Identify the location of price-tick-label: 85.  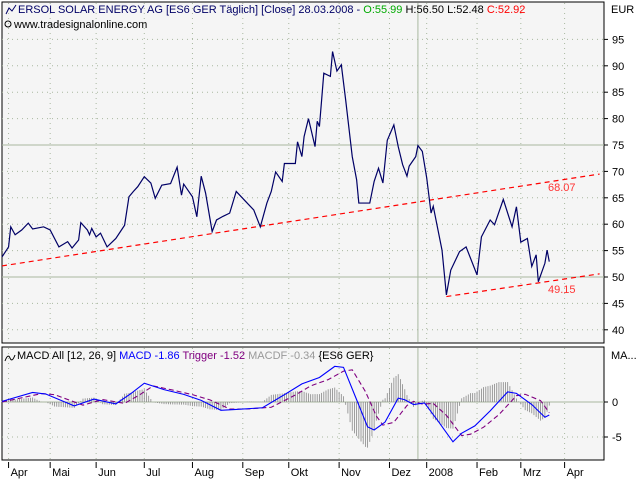
(618, 93).